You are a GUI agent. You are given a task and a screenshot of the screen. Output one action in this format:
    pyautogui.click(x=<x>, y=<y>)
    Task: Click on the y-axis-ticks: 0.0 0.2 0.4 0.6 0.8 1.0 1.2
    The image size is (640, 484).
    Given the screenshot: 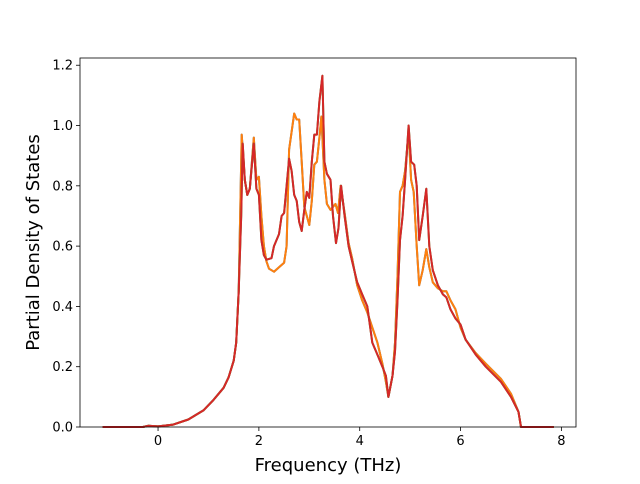 What is the action you would take?
    pyautogui.click(x=66, y=247)
    